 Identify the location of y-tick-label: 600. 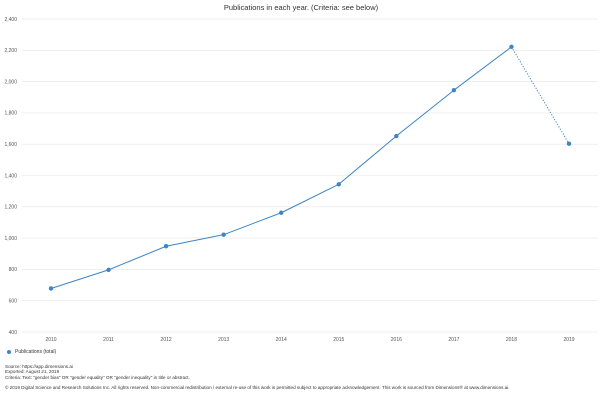
(13, 302).